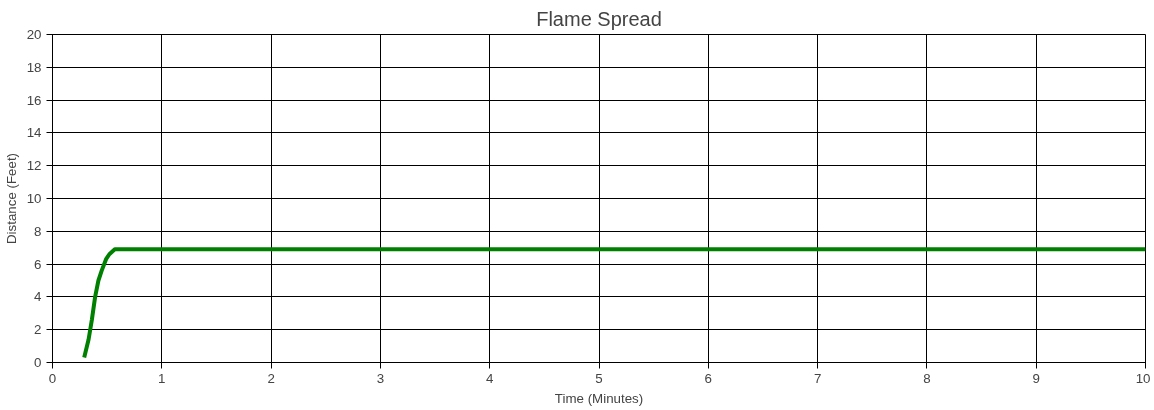 This screenshot has height=410, width=1154. Describe the element at coordinates (599, 378) in the screenshot. I see `x-tick-label: 5` at that location.